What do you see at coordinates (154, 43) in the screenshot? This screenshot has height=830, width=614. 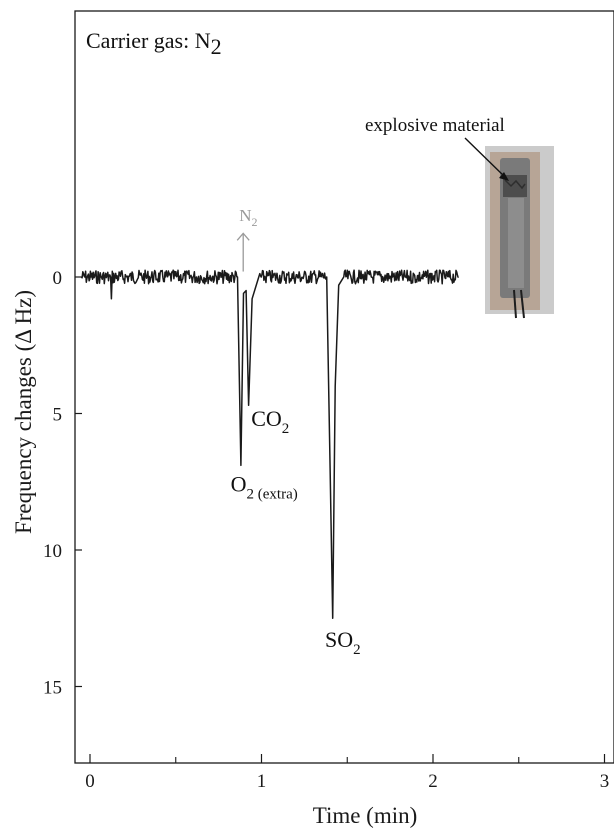 I see `carrier-gas-label: Carrier gas: N2` at bounding box center [154, 43].